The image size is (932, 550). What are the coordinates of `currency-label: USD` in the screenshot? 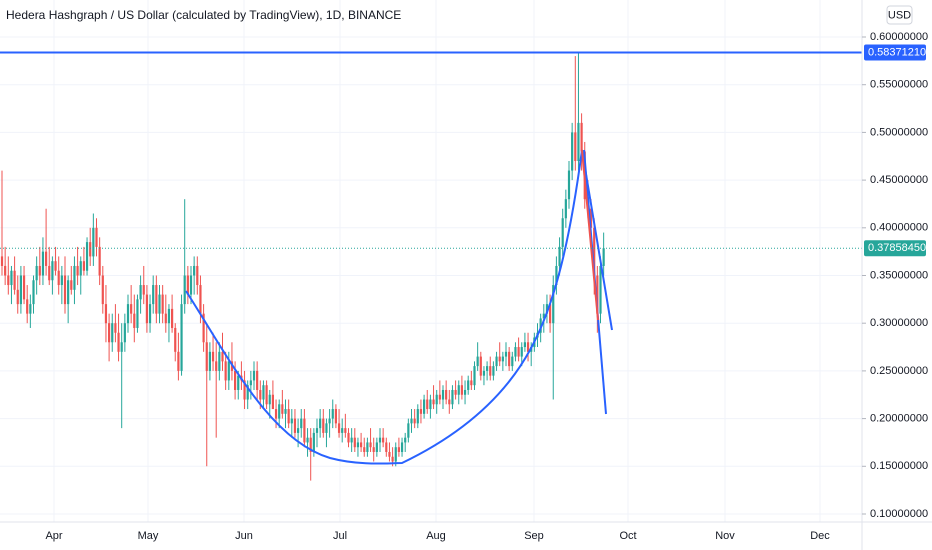 It's located at (899, 15).